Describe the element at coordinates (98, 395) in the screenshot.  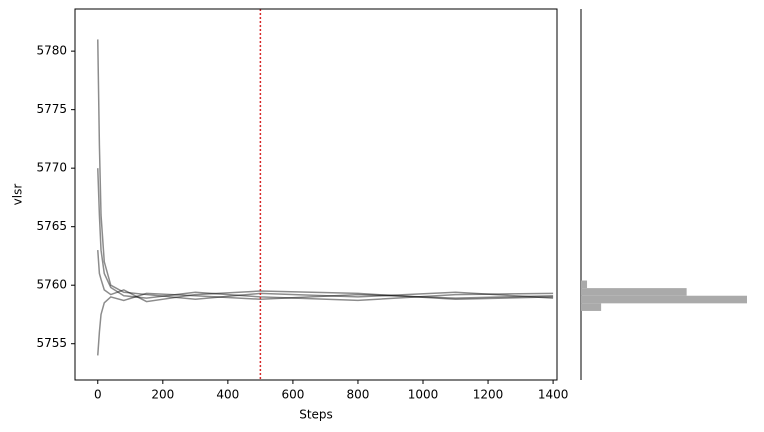
I see `x-tick-label: 0` at that location.